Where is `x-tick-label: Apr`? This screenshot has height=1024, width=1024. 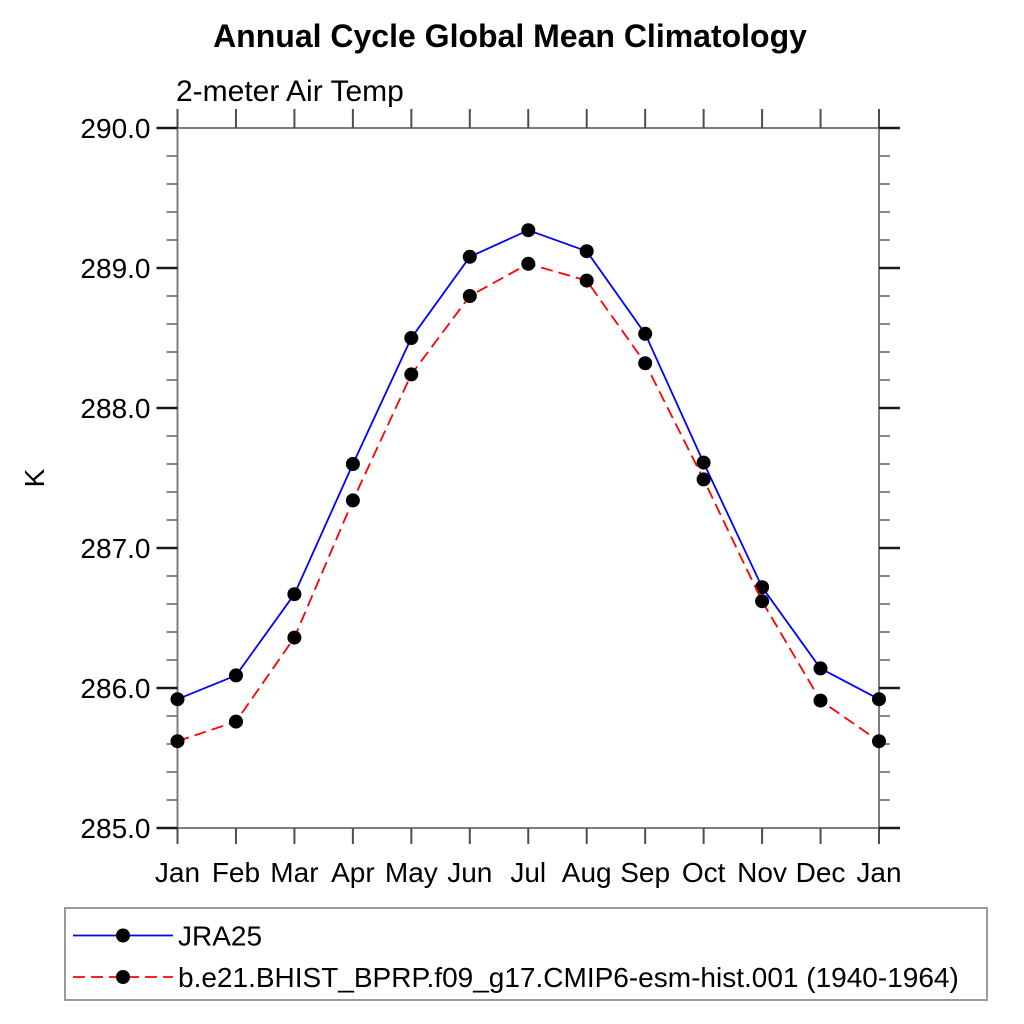 x-tick-label: Apr is located at coordinates (353, 872).